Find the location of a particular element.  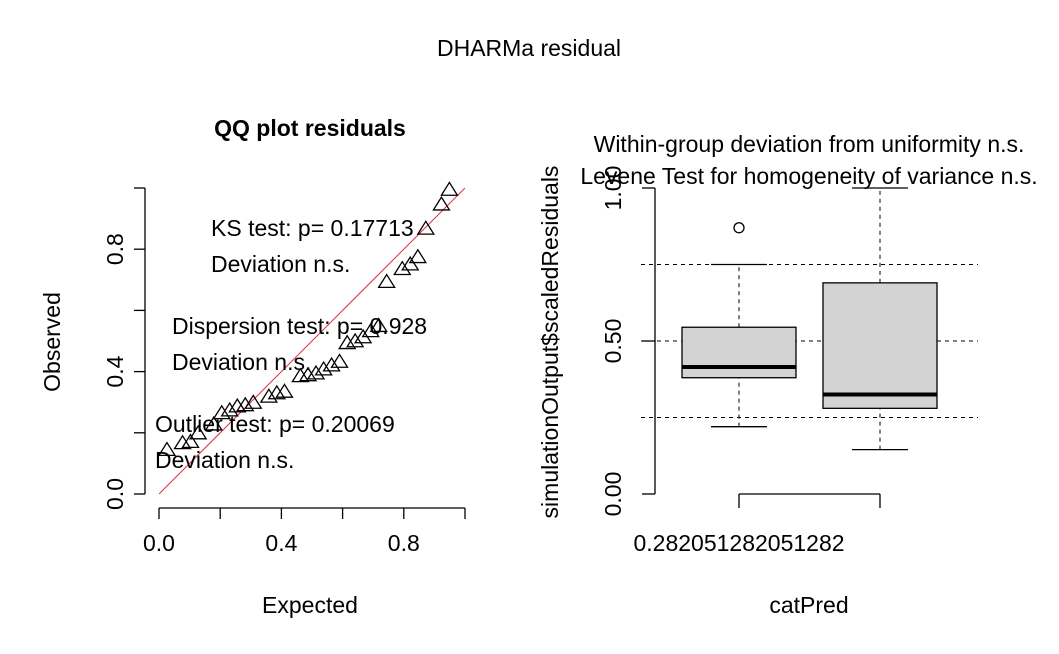

qq-reference-line-segment is located at coordinates (312, 341).